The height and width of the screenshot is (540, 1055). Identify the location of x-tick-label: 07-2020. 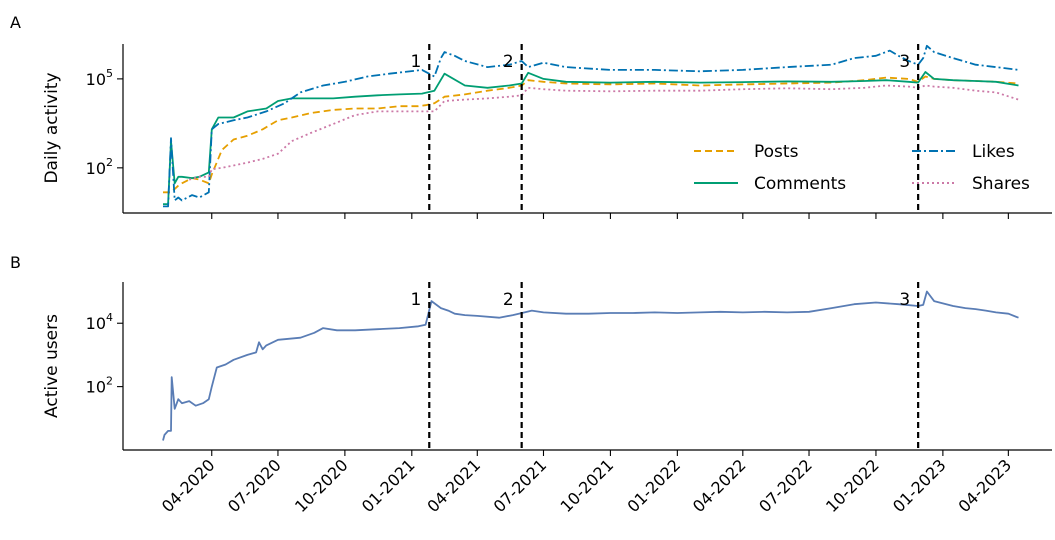
(254, 485).